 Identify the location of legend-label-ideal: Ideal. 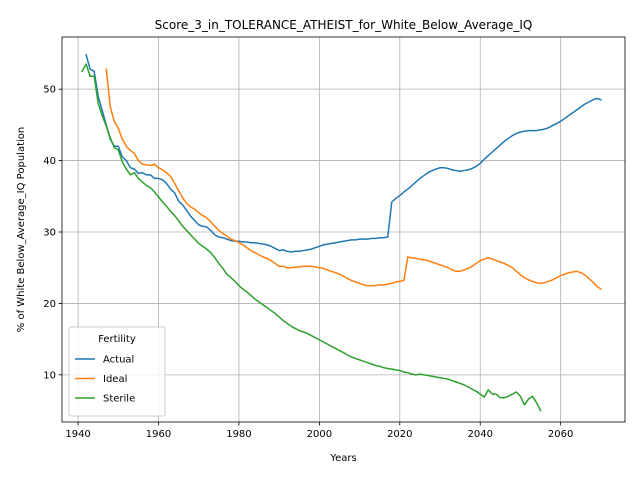
(115, 379).